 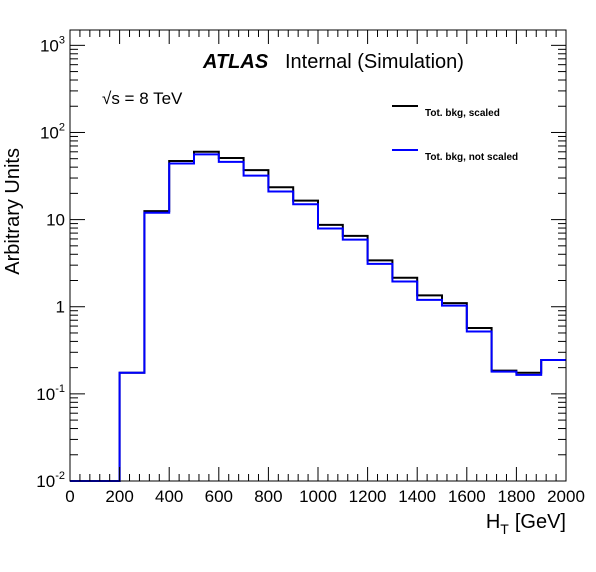 I want to click on y-tick-label: 10³, so click(x=52, y=44).